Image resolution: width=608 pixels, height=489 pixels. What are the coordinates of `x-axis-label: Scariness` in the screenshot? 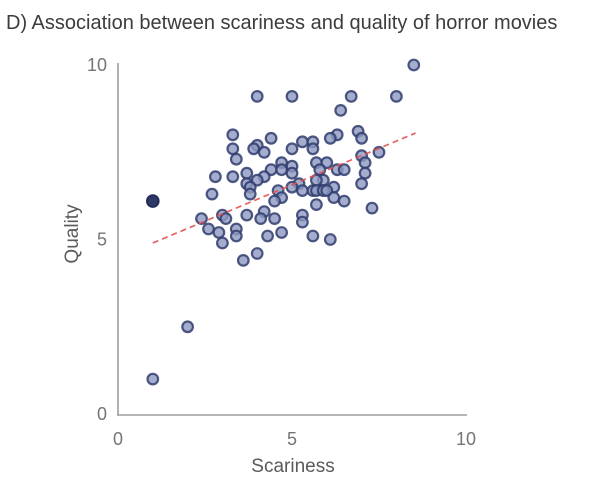 It's located at (293, 466).